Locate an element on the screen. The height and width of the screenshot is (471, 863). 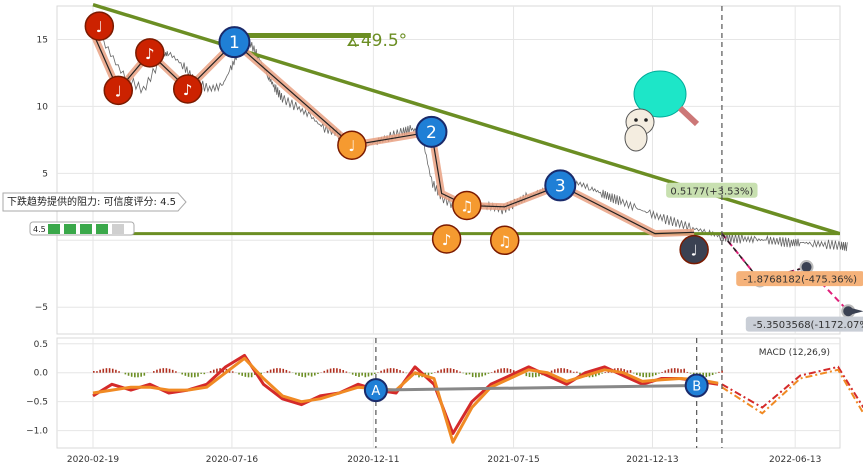
macd-title: MACD (12,26,9) is located at coordinates (794, 353).